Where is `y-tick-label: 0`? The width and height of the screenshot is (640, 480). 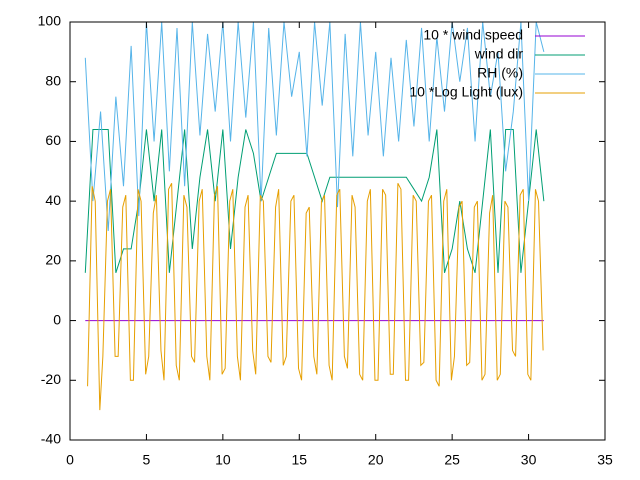
y-tick-label: 0 is located at coordinates (57, 319).